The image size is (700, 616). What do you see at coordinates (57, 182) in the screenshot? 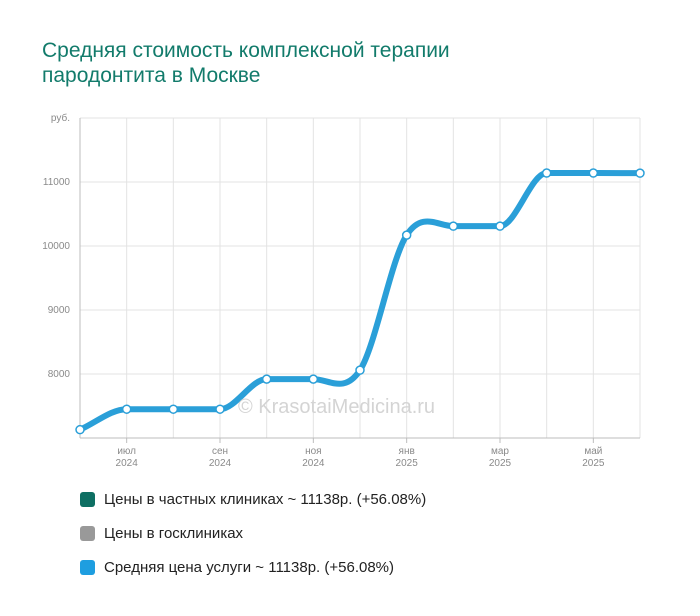
I see `y-tick-label-11000: 11000` at bounding box center [57, 182].